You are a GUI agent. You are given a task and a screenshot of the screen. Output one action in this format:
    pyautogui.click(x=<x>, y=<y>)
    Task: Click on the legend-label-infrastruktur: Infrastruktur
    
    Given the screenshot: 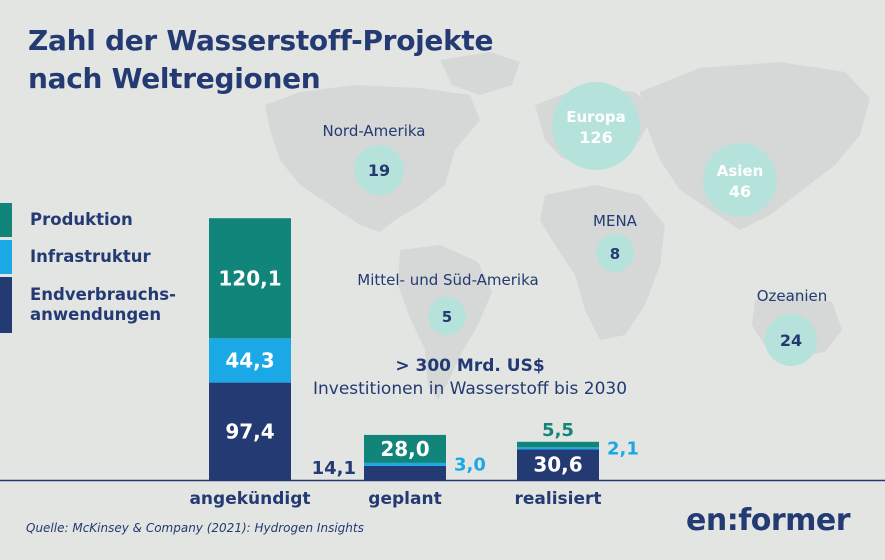 What is the action you would take?
    pyautogui.click(x=90, y=256)
    